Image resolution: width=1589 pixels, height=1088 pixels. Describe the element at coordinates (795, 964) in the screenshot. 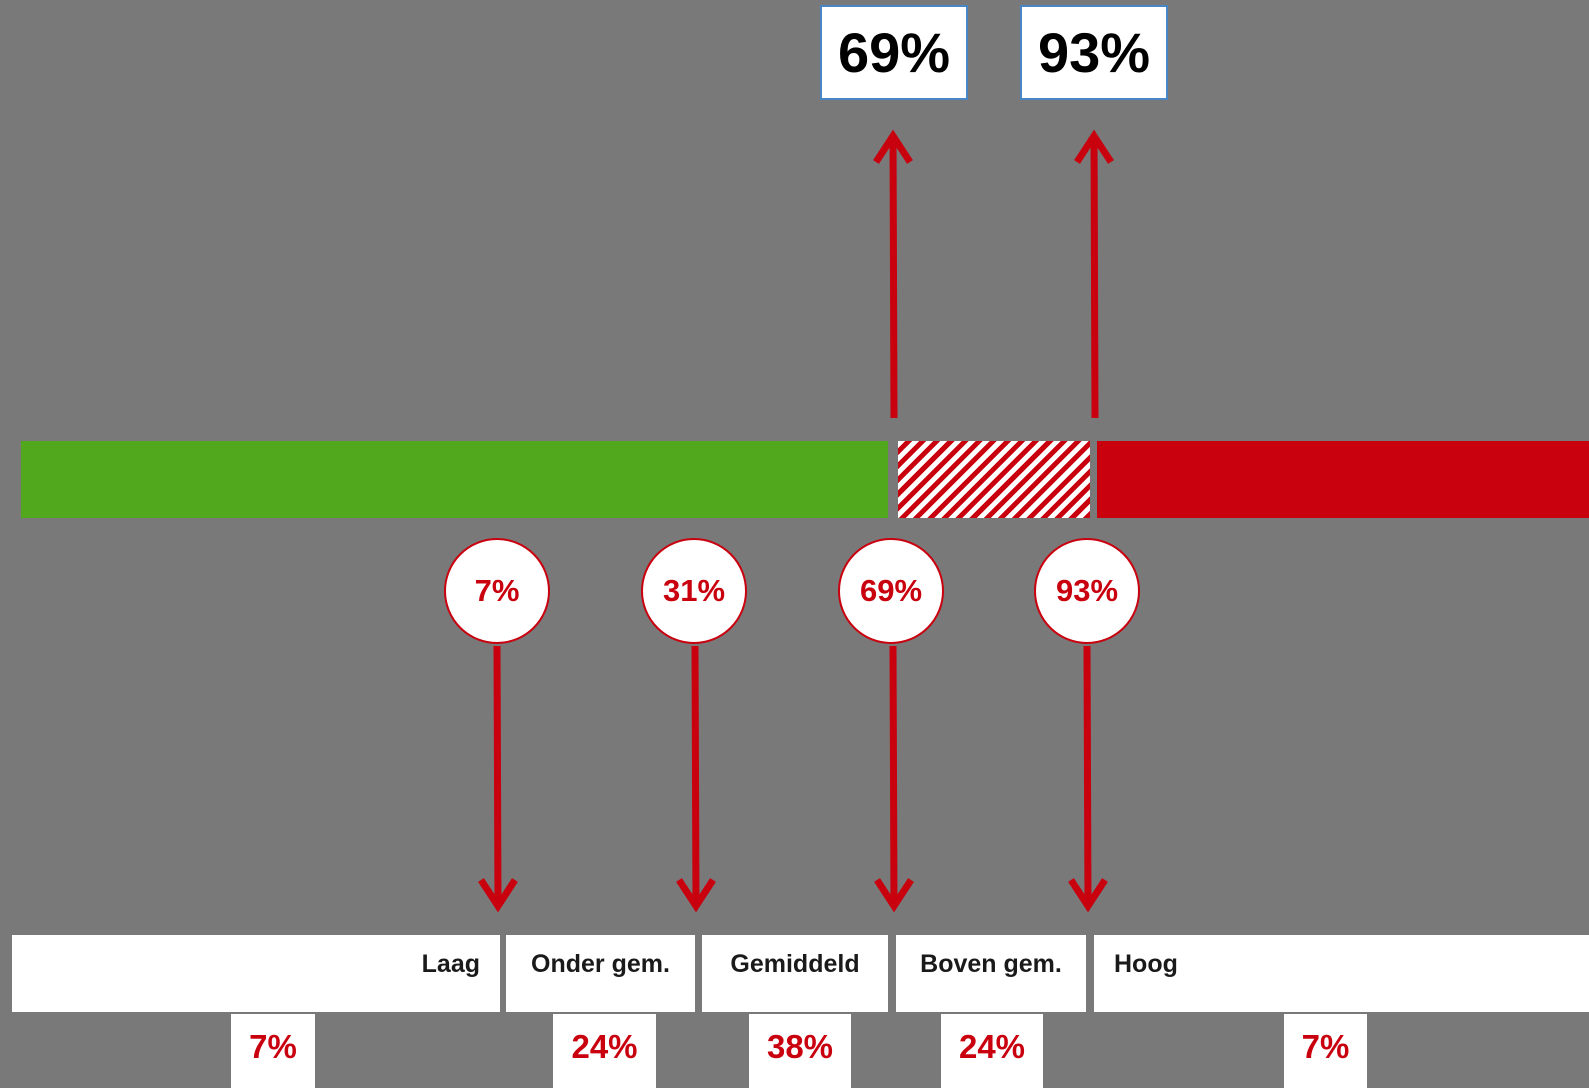

I see `category-label: Gemiddeld` at that location.